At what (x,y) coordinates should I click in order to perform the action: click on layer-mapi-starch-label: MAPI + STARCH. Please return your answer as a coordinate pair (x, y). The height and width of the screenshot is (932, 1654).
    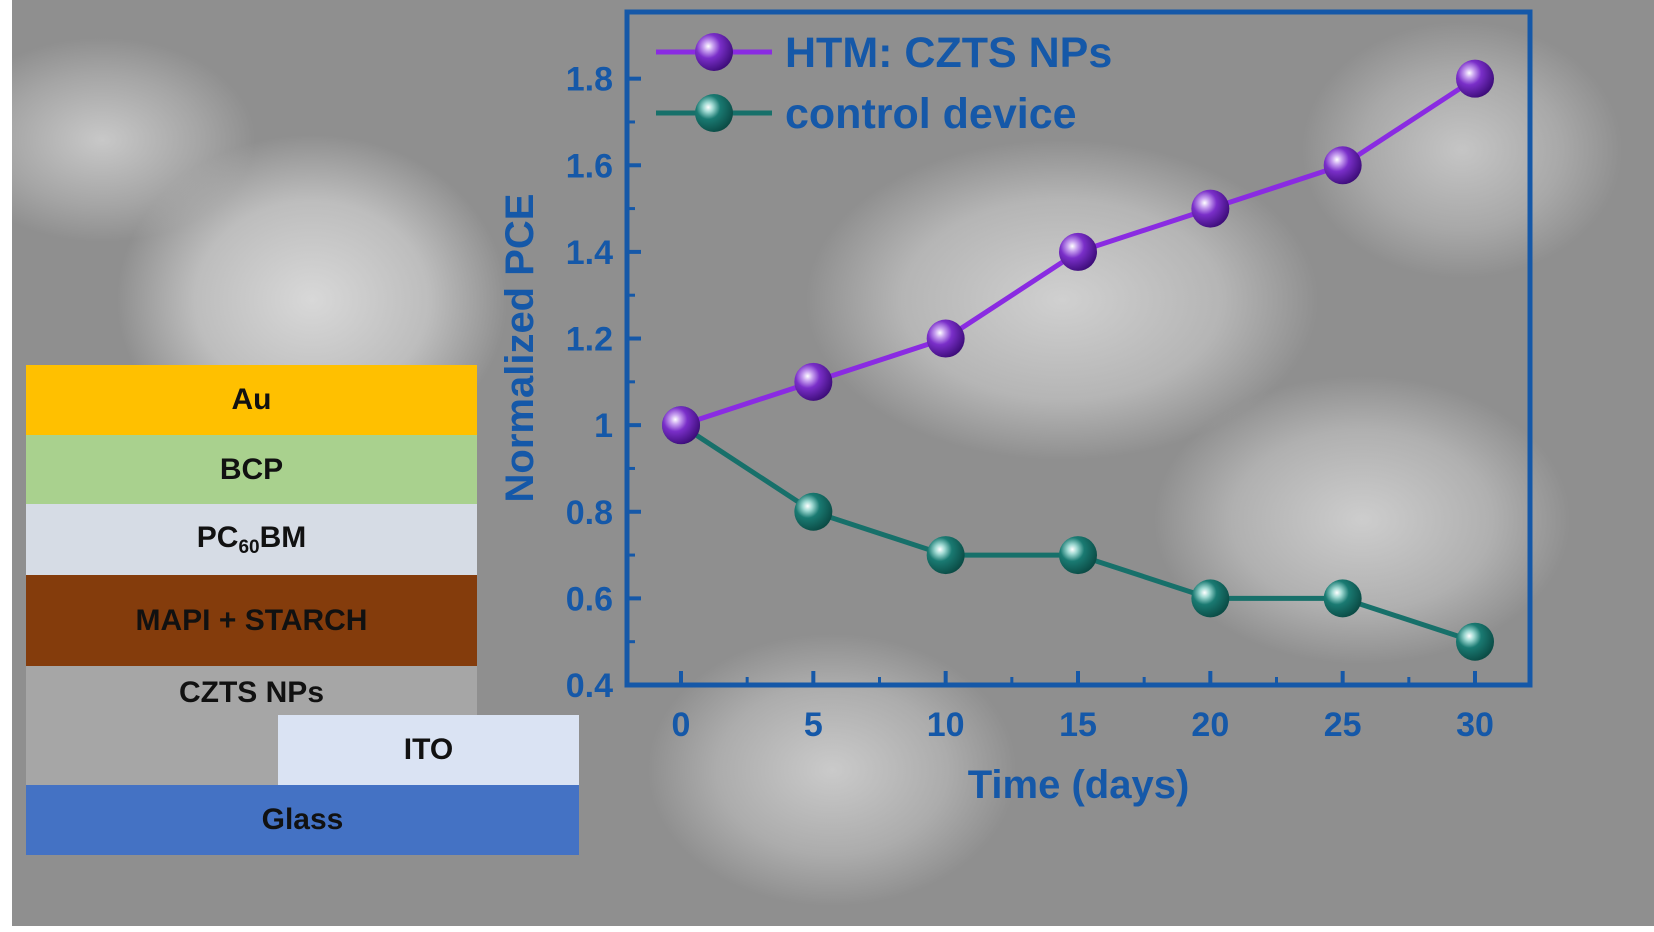
    Looking at the image, I should click on (251, 620).